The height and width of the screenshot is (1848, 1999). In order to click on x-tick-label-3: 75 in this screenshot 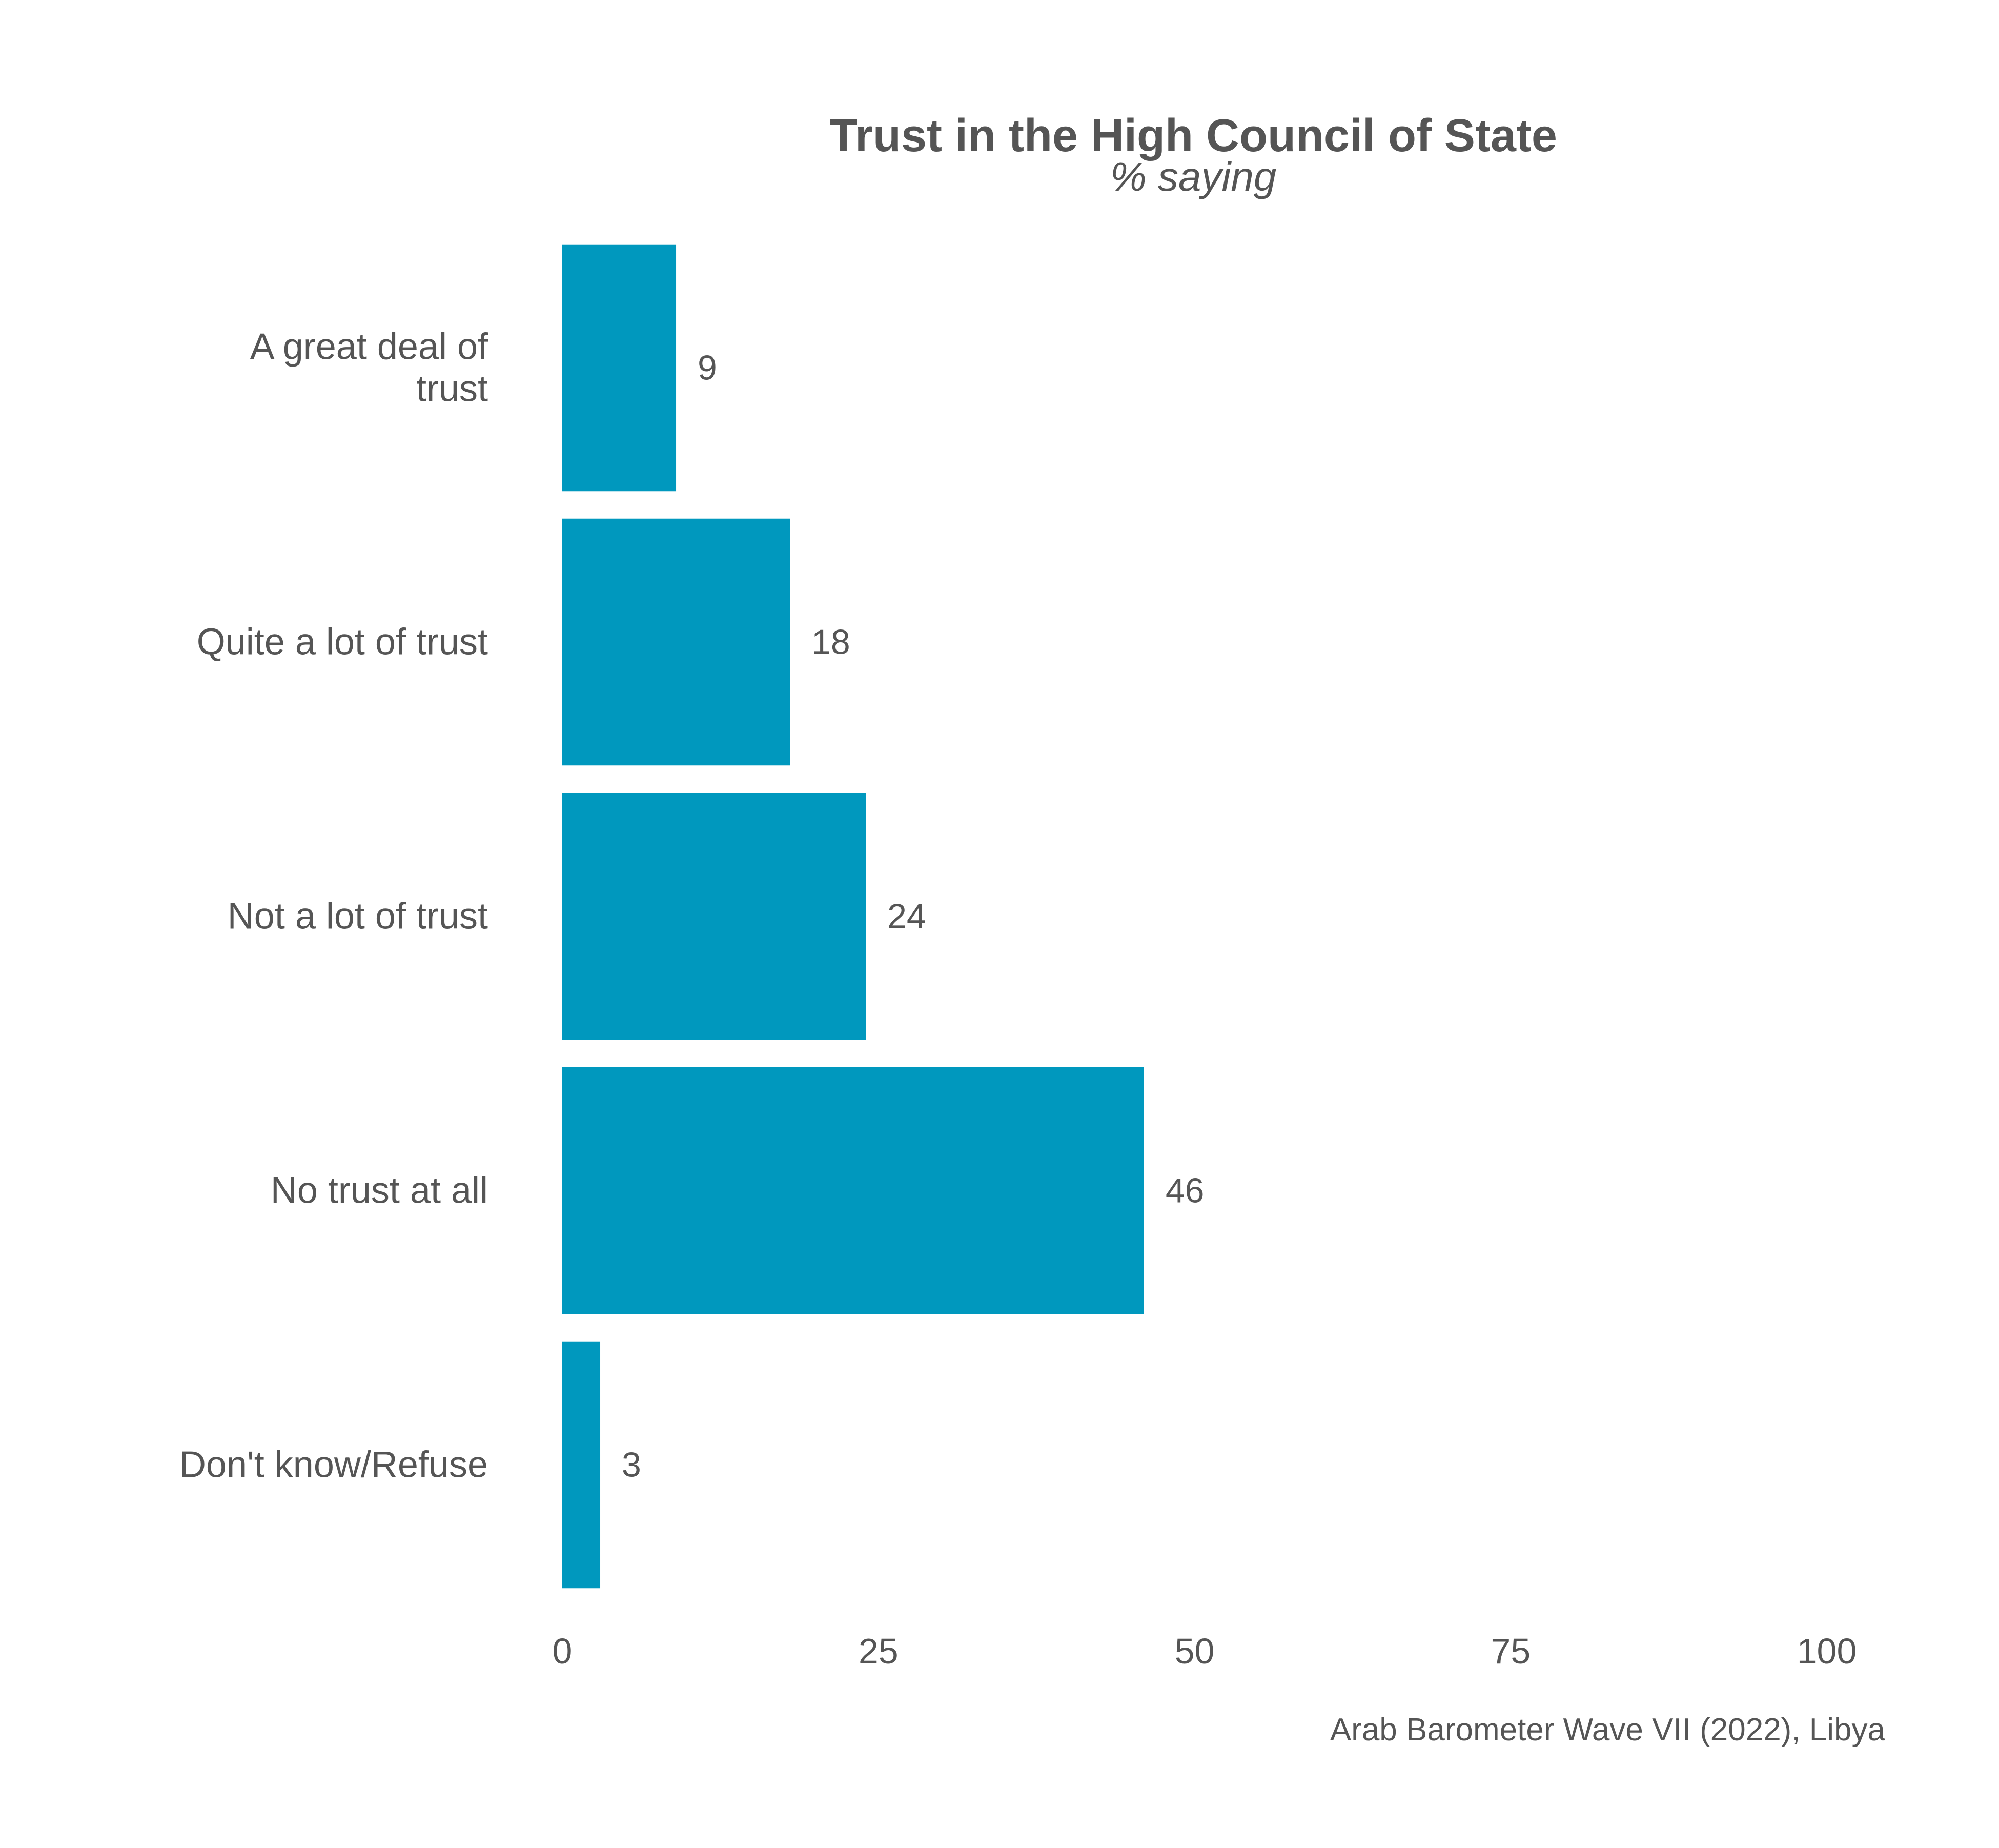, I will do `click(1511, 1651)`.